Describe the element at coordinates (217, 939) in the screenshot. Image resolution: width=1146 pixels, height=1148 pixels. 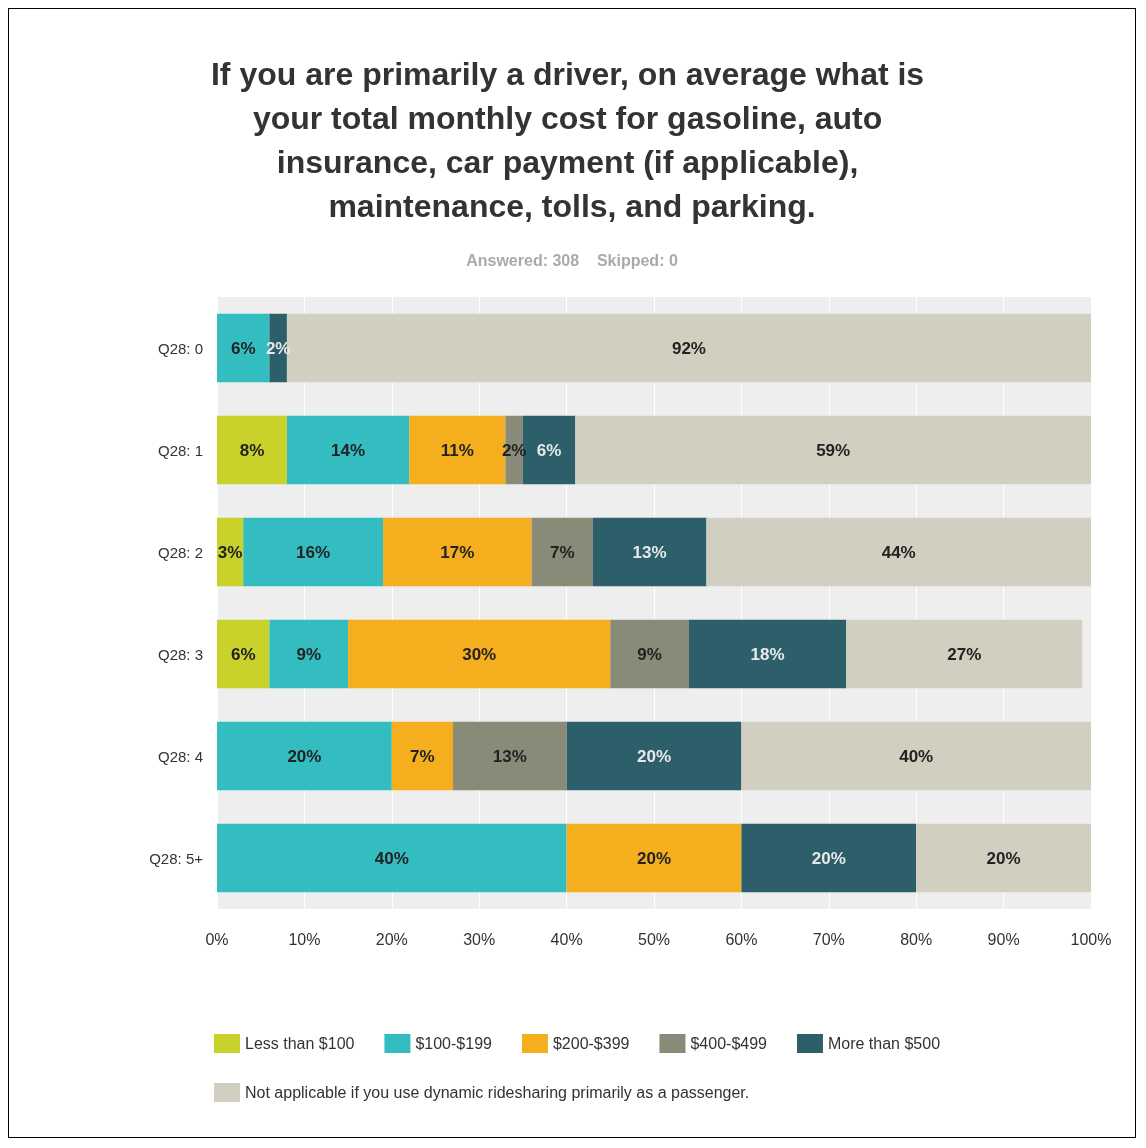
I see `x-tick-label: 0%` at that location.